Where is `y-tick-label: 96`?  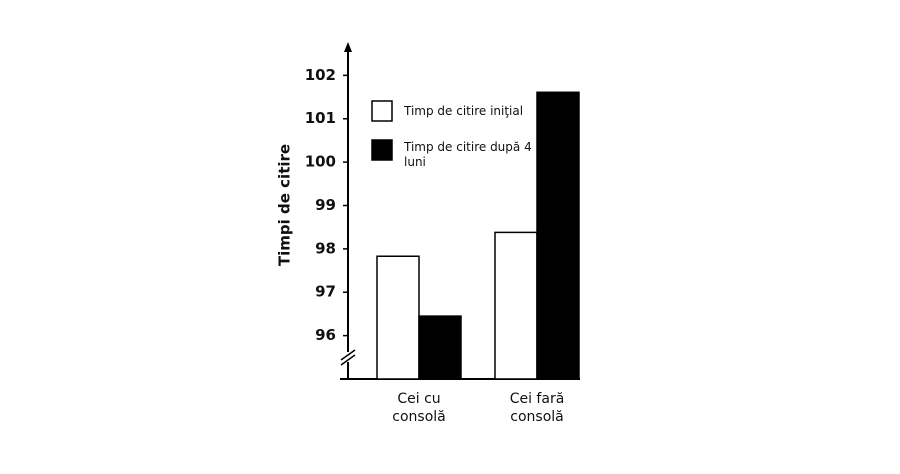
y-tick-label: 96 is located at coordinates (325, 335).